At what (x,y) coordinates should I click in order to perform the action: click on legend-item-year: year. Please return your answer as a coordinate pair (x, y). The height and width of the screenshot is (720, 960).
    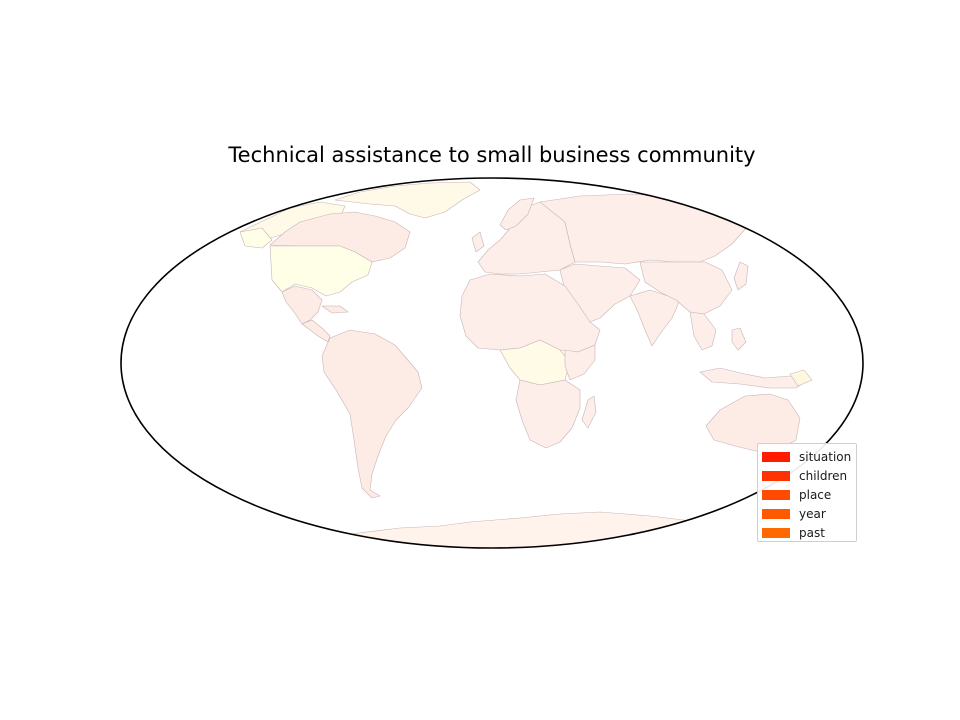
    Looking at the image, I should click on (809, 513).